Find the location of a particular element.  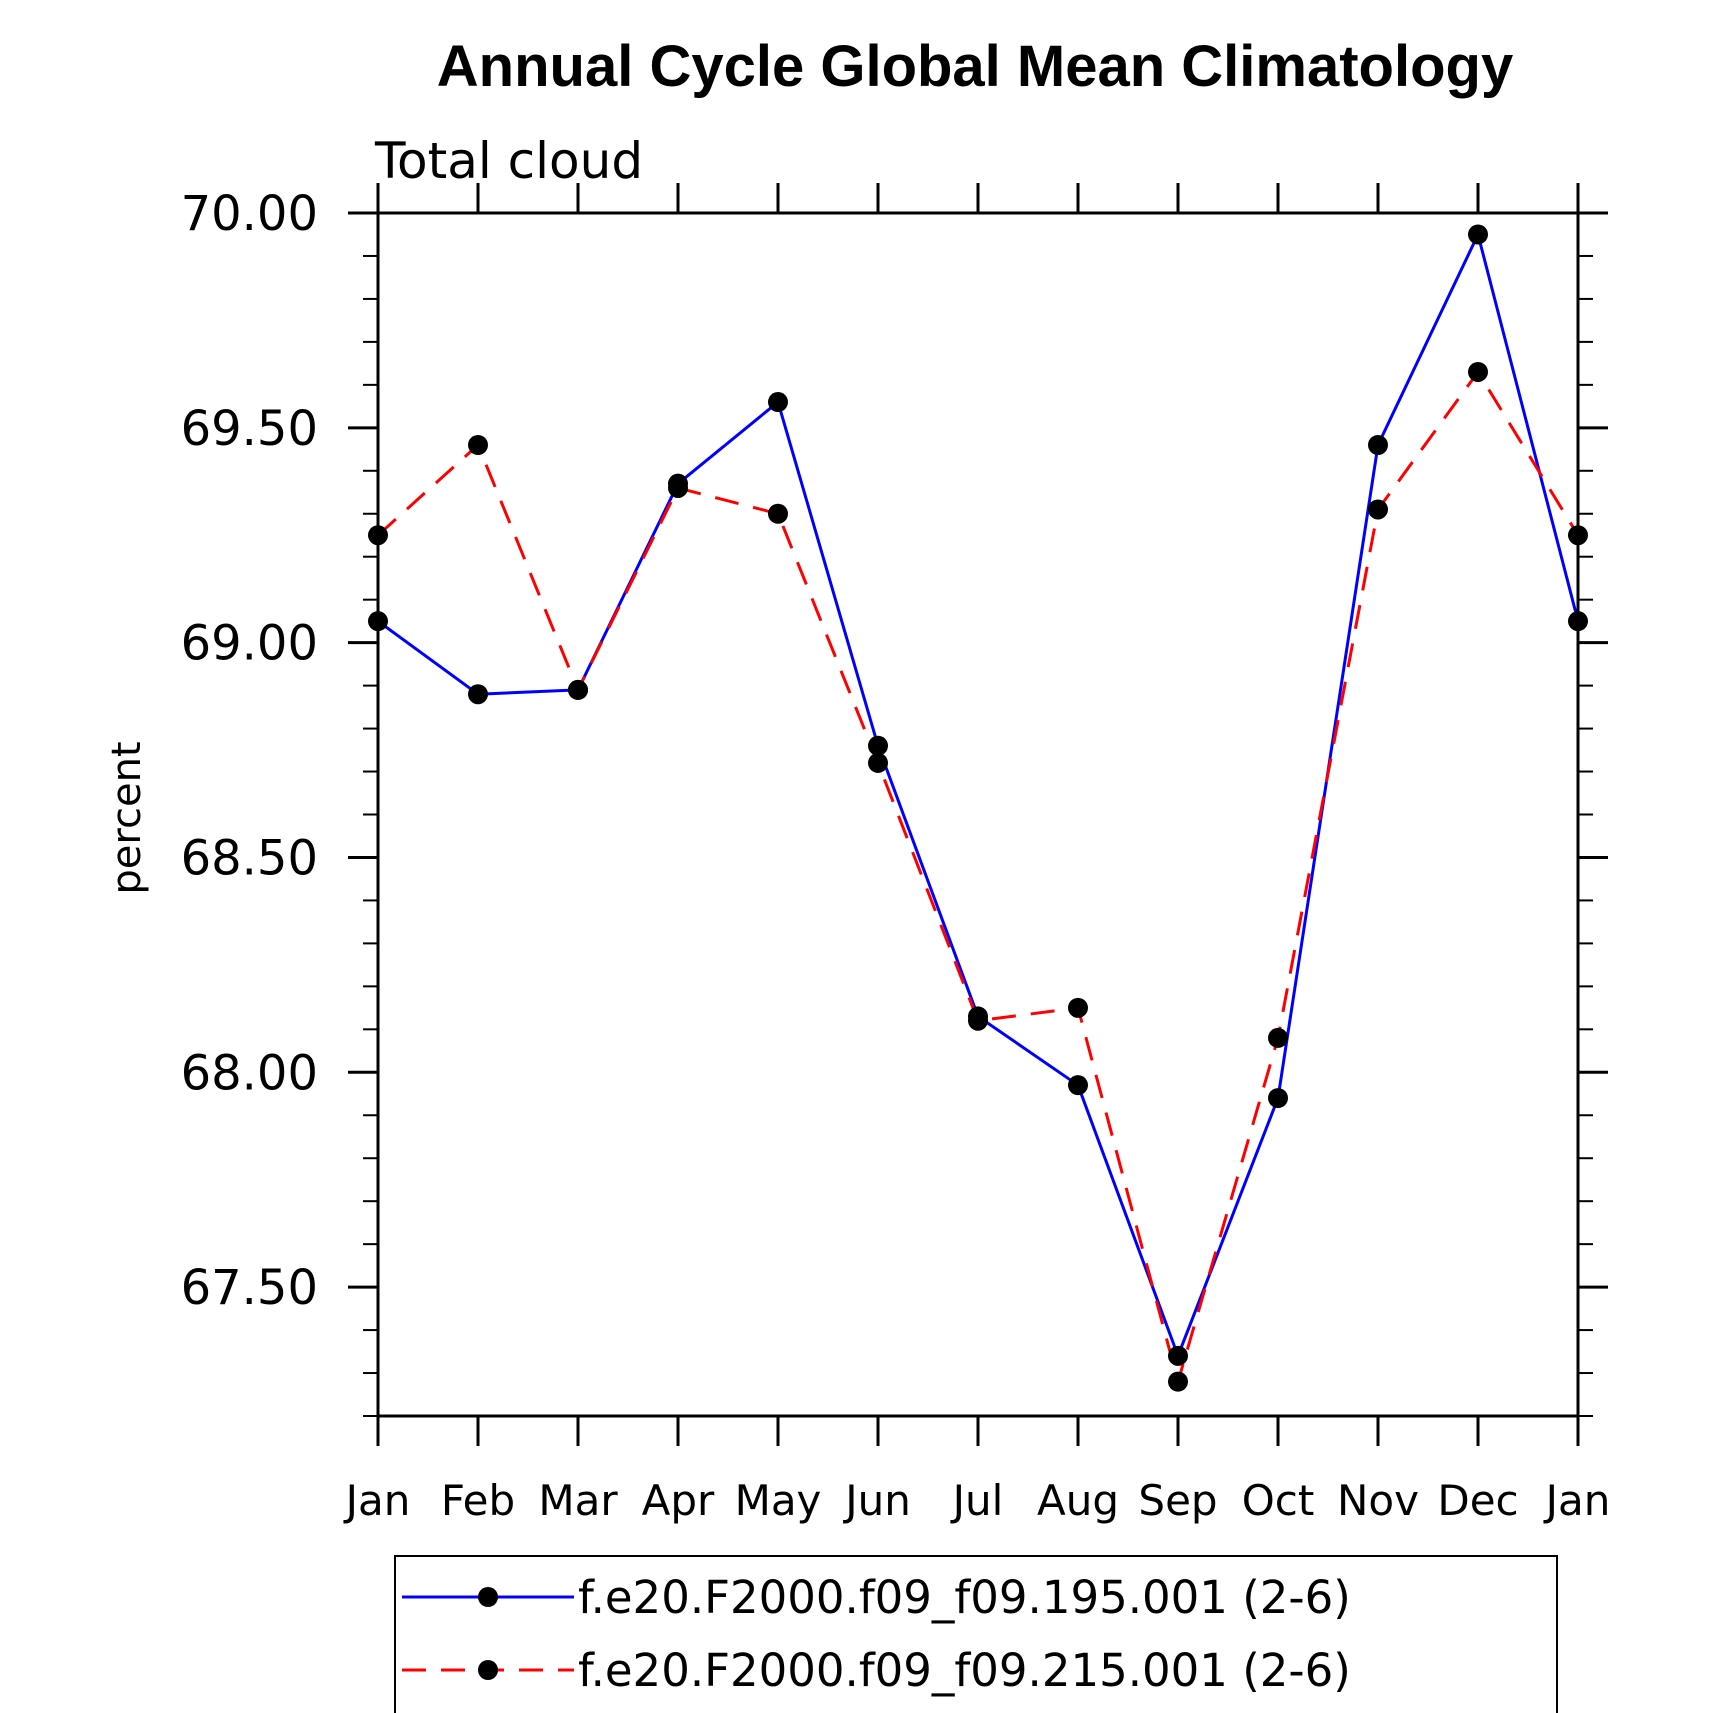

x-tick-label: Dec is located at coordinates (1477, 1500).